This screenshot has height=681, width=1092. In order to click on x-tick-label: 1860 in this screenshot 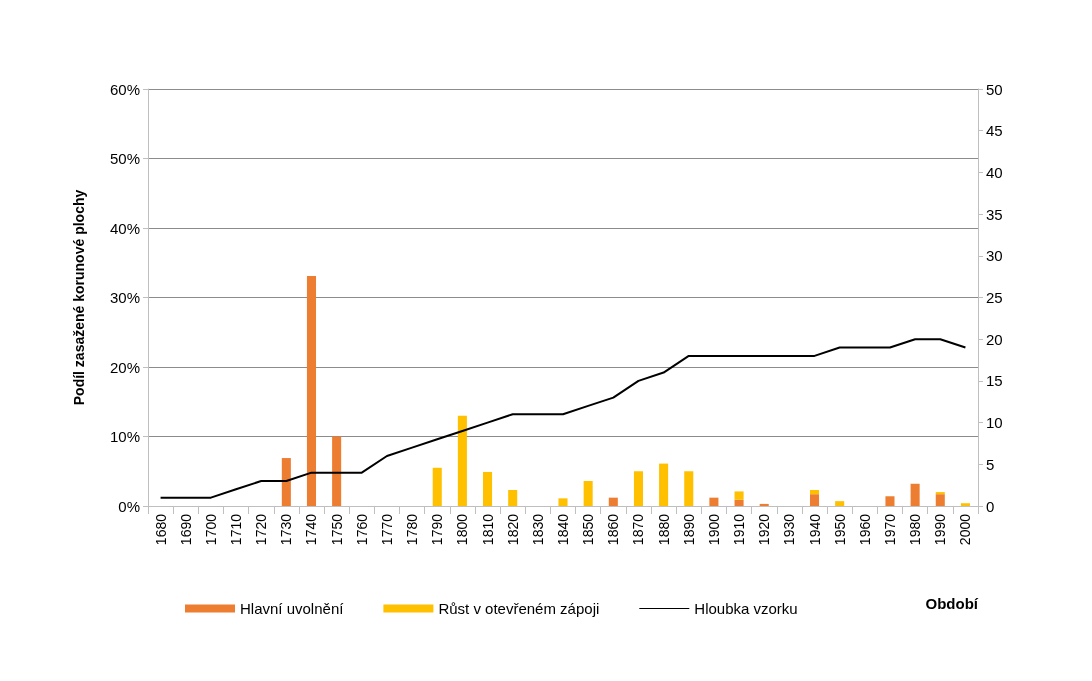, I will do `click(613, 529)`.